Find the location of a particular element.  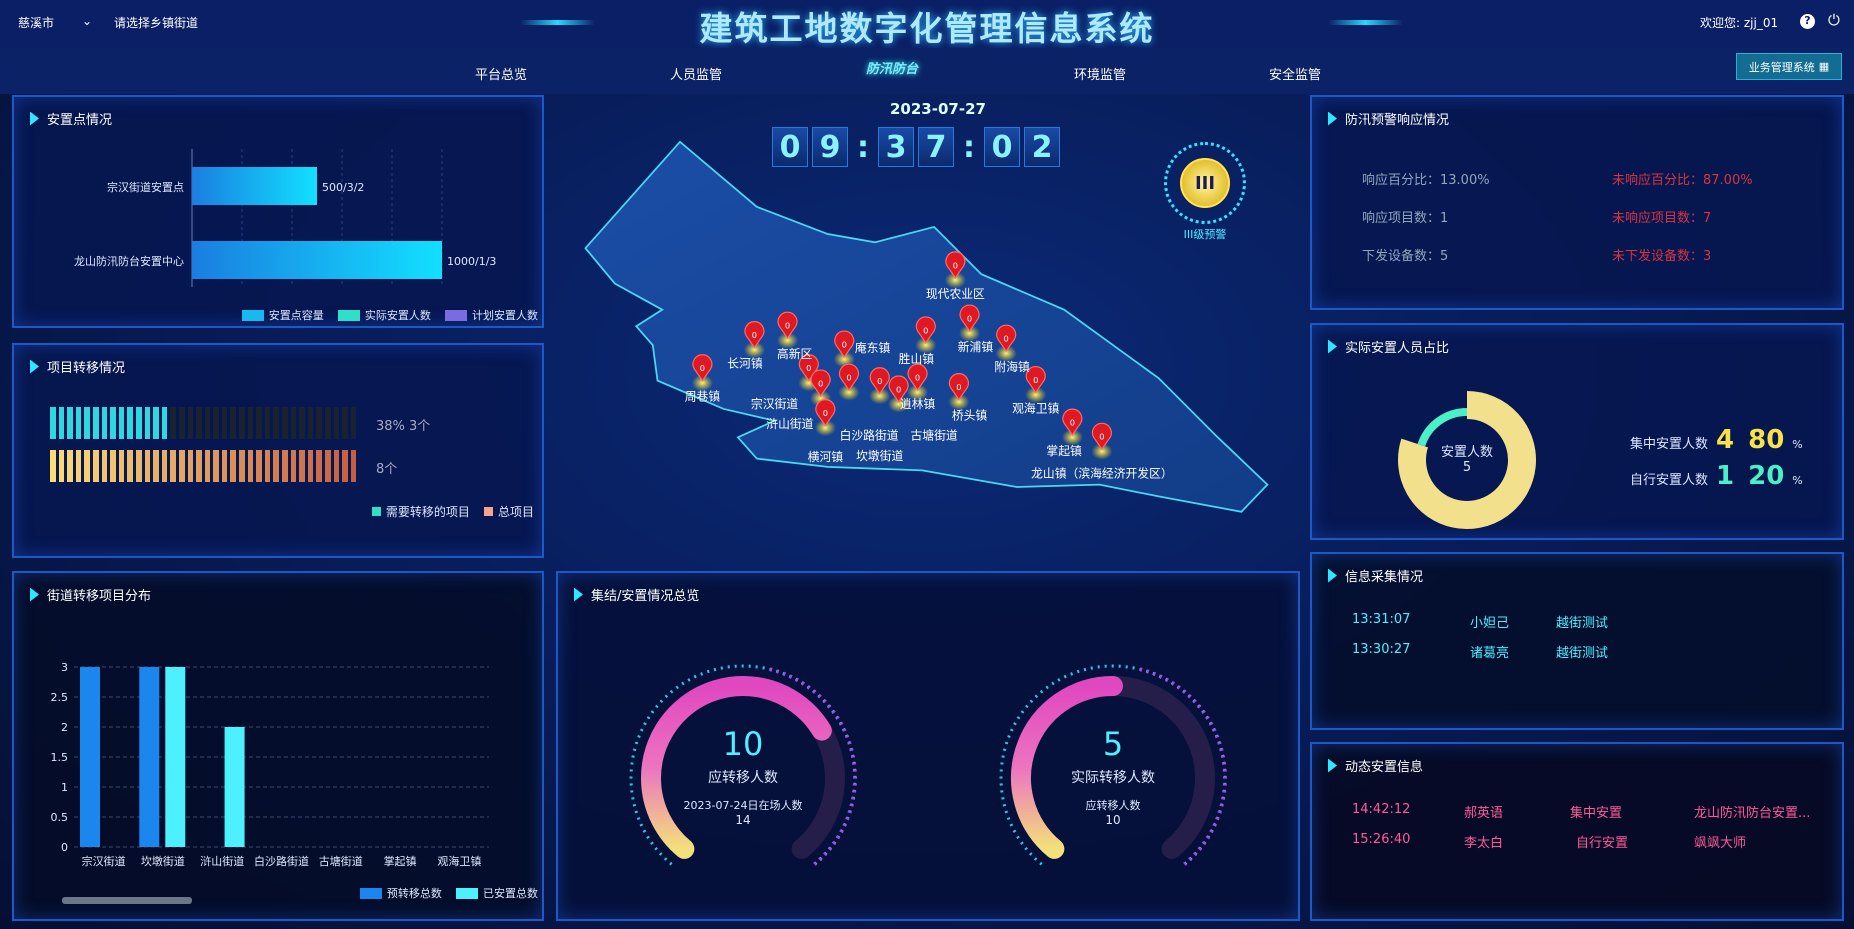

date-display: 2023-07-27 is located at coordinates (938, 109).